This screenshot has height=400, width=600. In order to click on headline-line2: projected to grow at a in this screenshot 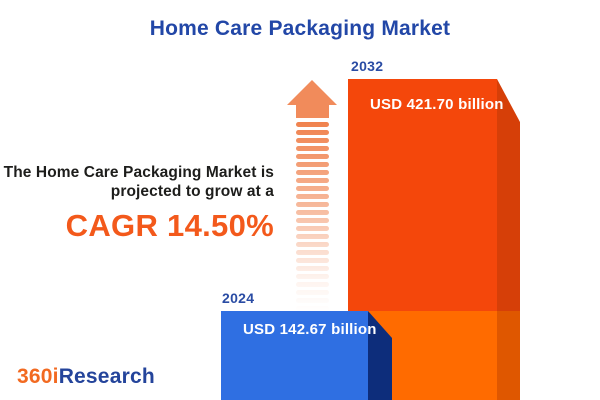, I will do `click(192, 191)`.